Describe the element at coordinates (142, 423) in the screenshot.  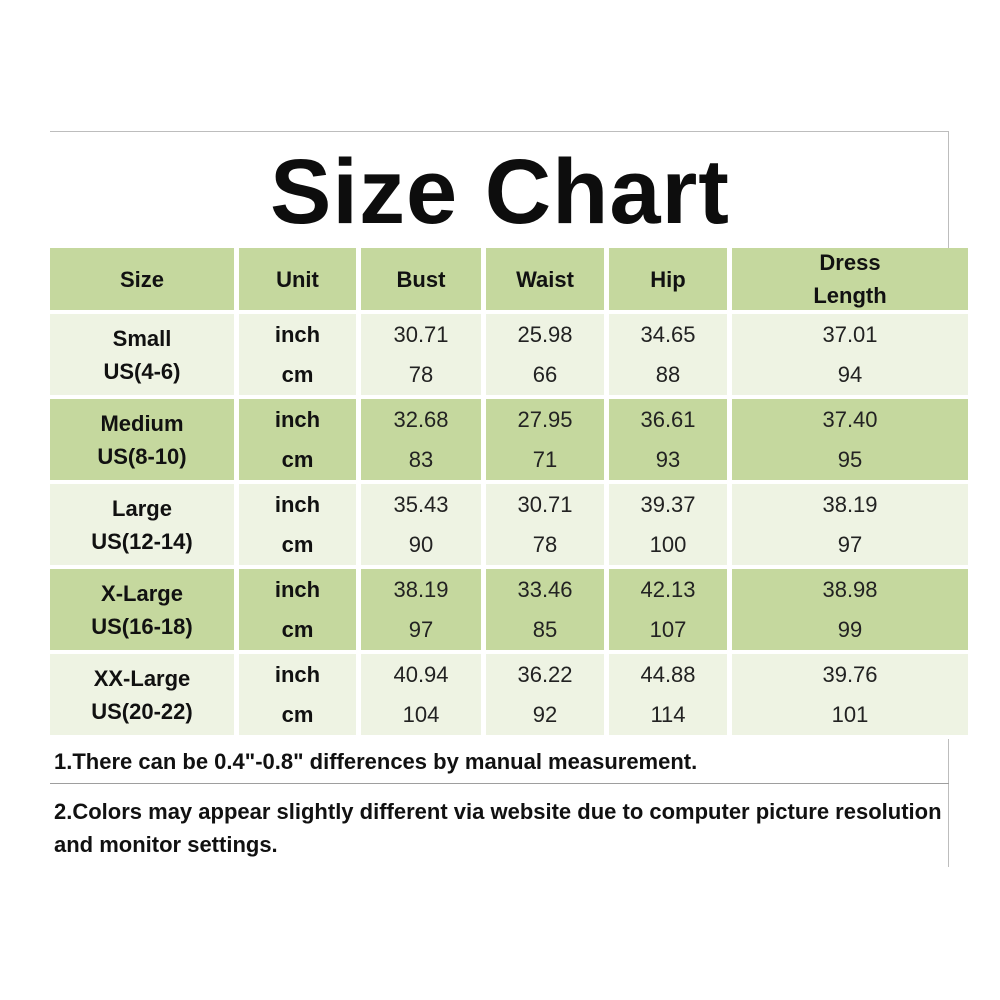
I see `size-name: Medium` at that location.